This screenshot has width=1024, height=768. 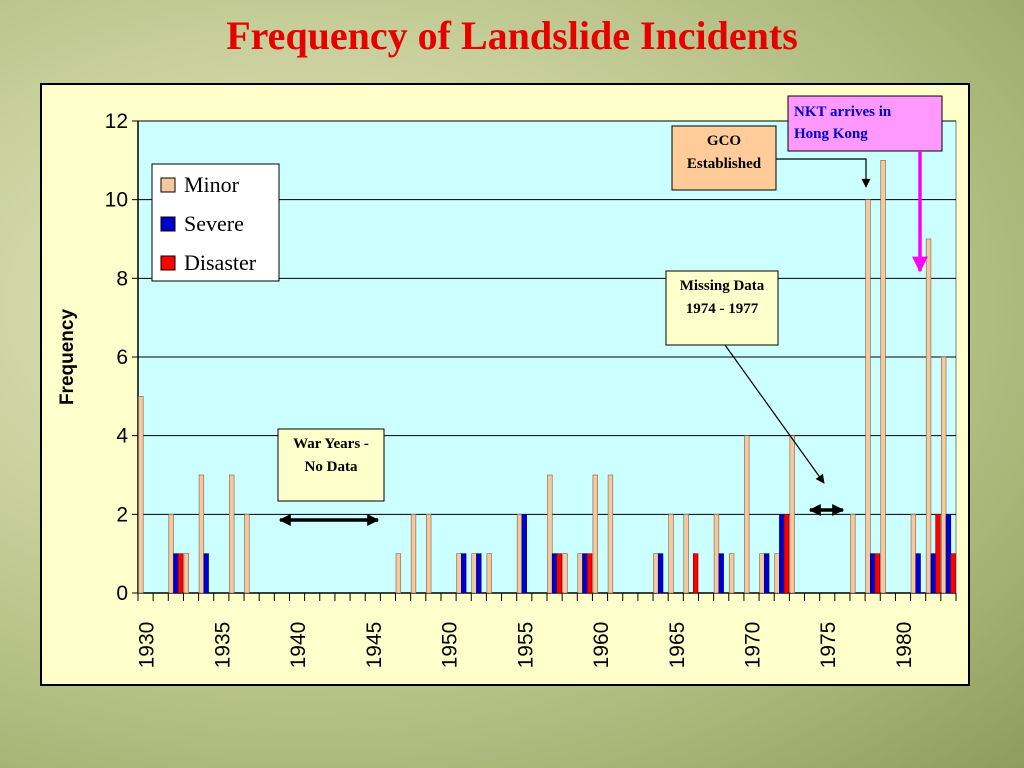 What do you see at coordinates (122, 593) in the screenshot?
I see `y-tick-label: 0` at bounding box center [122, 593].